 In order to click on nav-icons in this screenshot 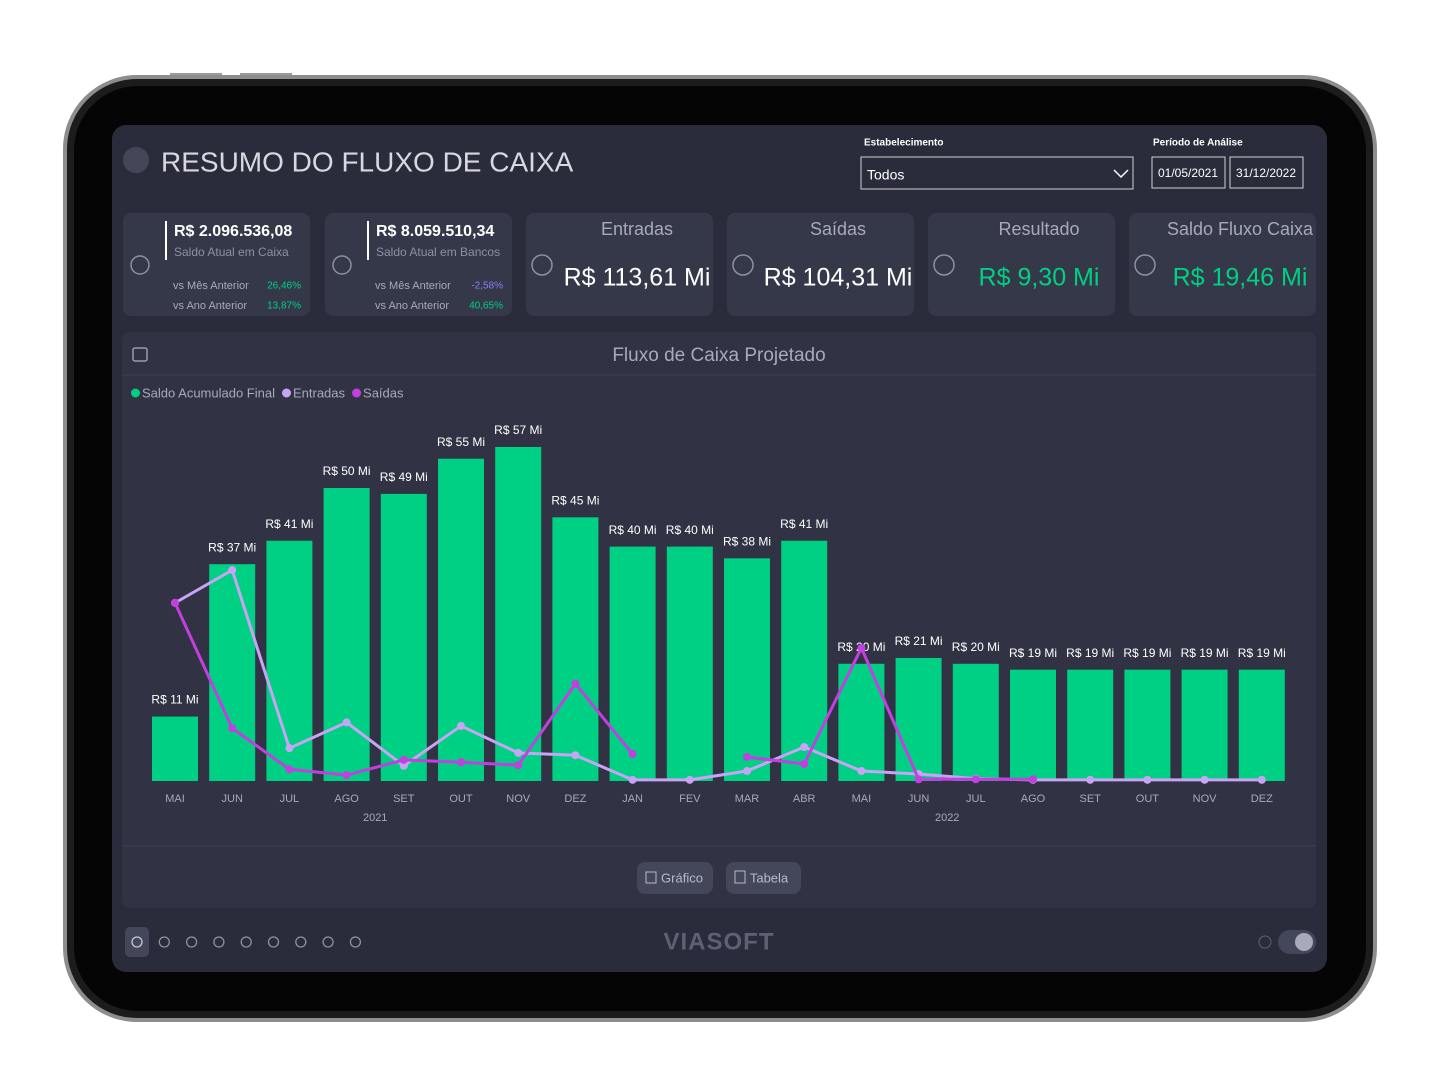, I will do `click(246, 942)`.